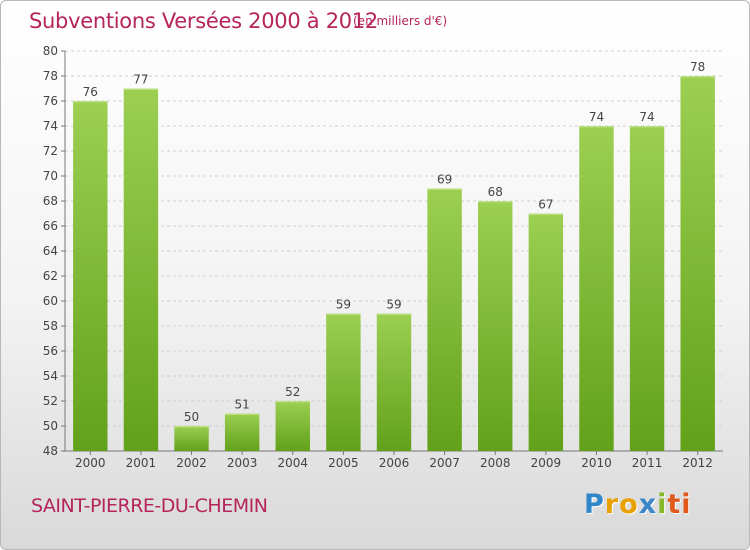  What do you see at coordinates (50, 351) in the screenshot?
I see `y-tick-label: 56` at bounding box center [50, 351].